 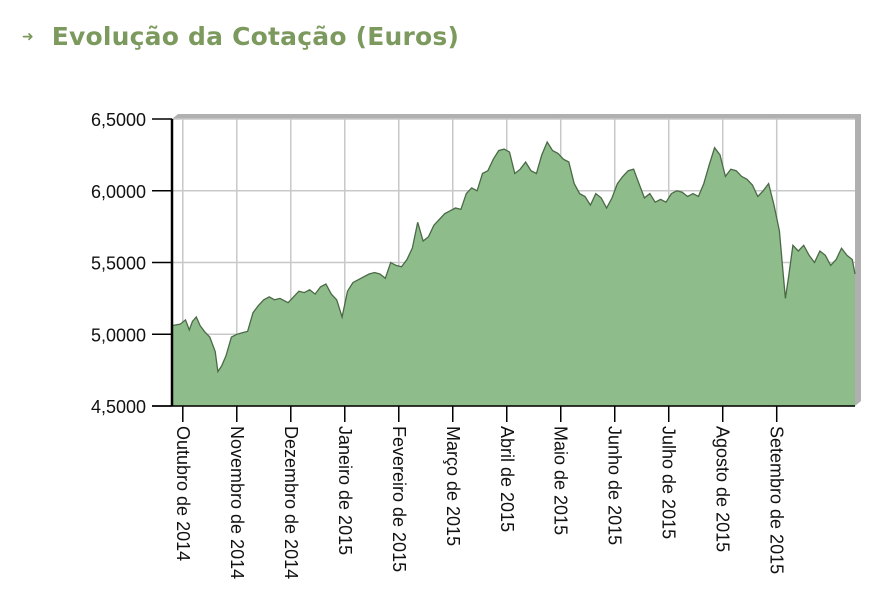 I want to click on x-tick-label: Julho de 2015, so click(x=669, y=482).